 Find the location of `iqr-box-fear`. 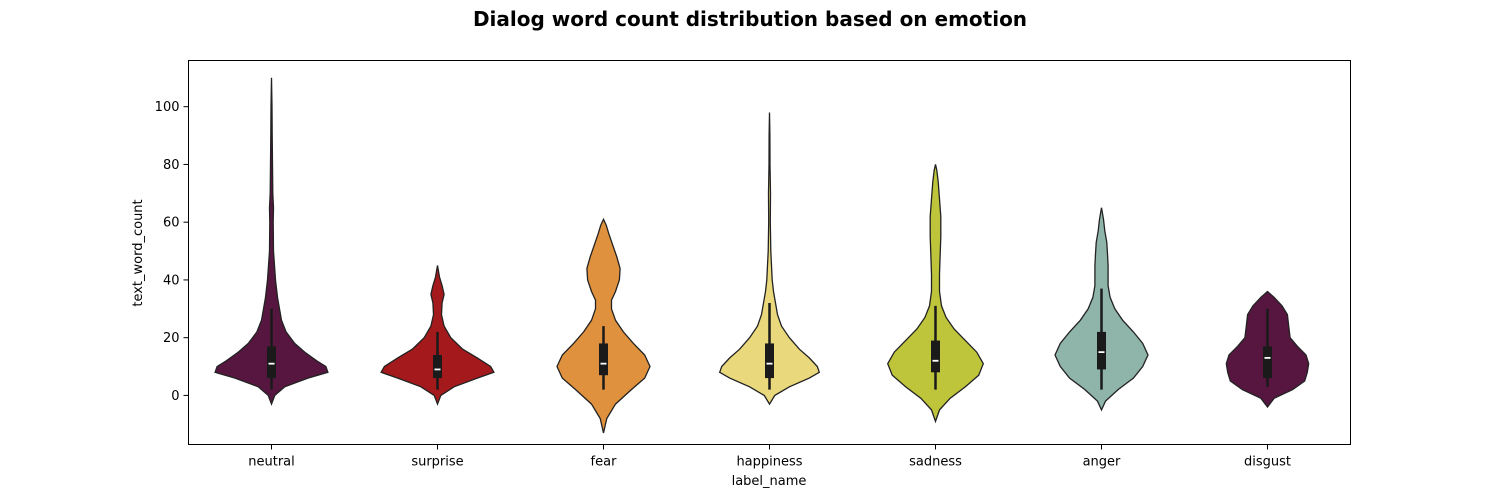

iqr-box-fear is located at coordinates (603, 359).